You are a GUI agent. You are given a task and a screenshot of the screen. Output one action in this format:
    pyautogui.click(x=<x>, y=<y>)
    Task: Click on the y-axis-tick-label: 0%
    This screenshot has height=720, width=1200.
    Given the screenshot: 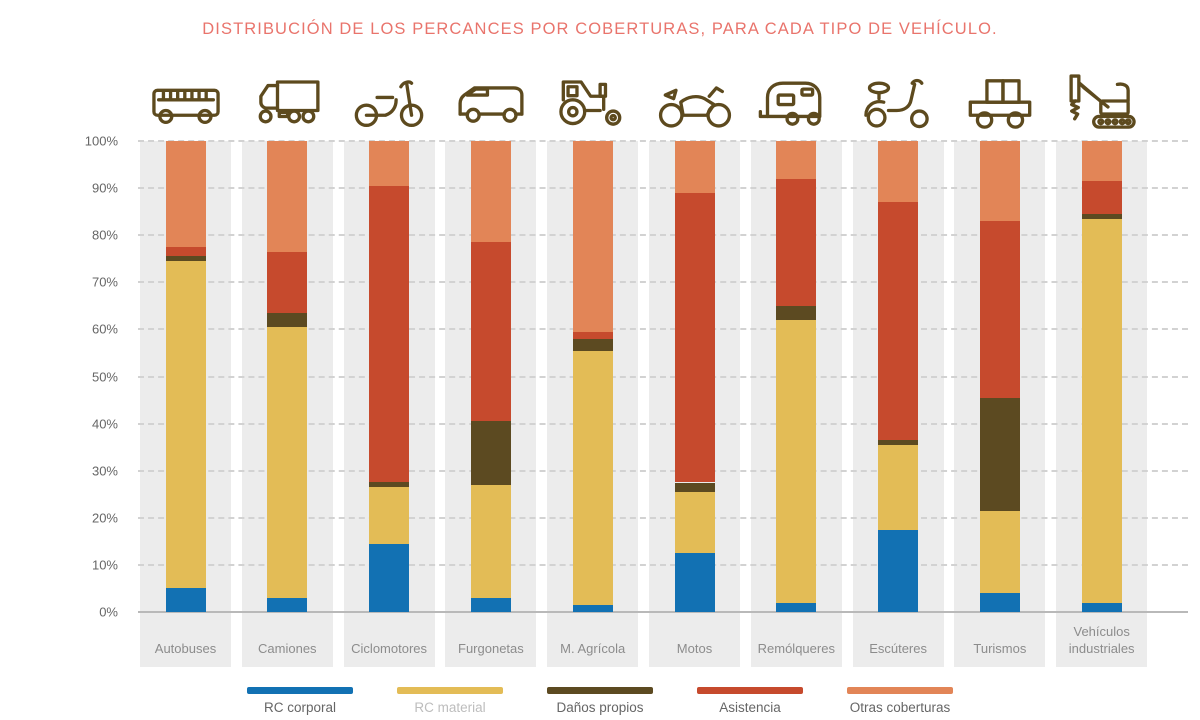 What is the action you would take?
    pyautogui.click(x=108, y=612)
    